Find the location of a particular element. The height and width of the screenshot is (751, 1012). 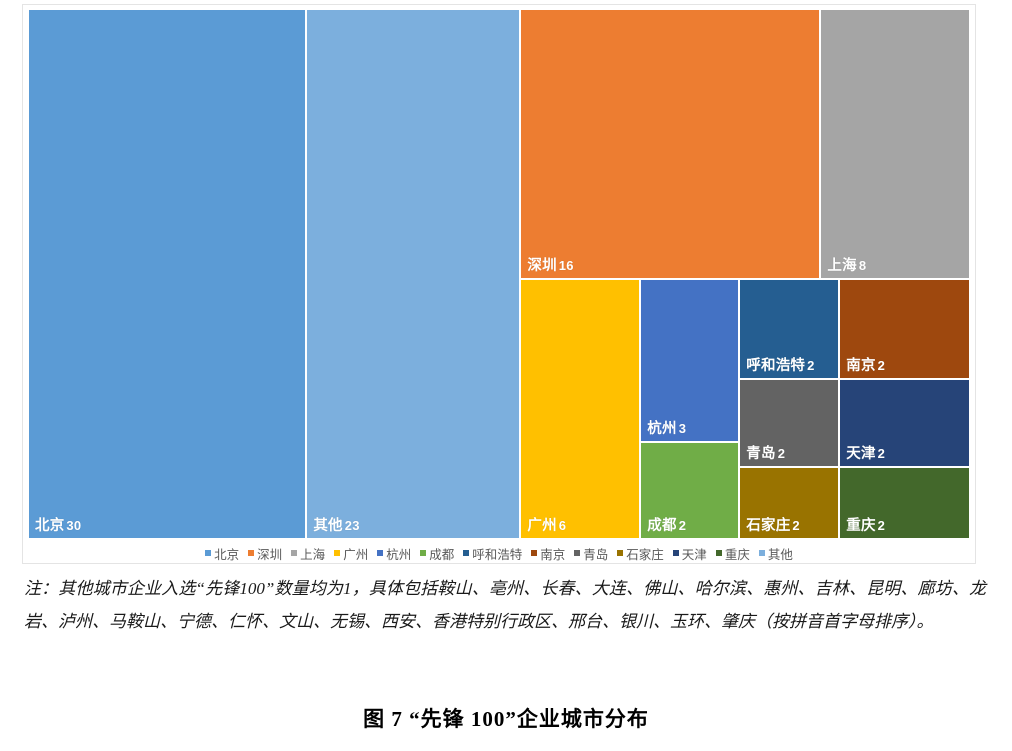

treemap-tile-value: 8 is located at coordinates (862, 265).